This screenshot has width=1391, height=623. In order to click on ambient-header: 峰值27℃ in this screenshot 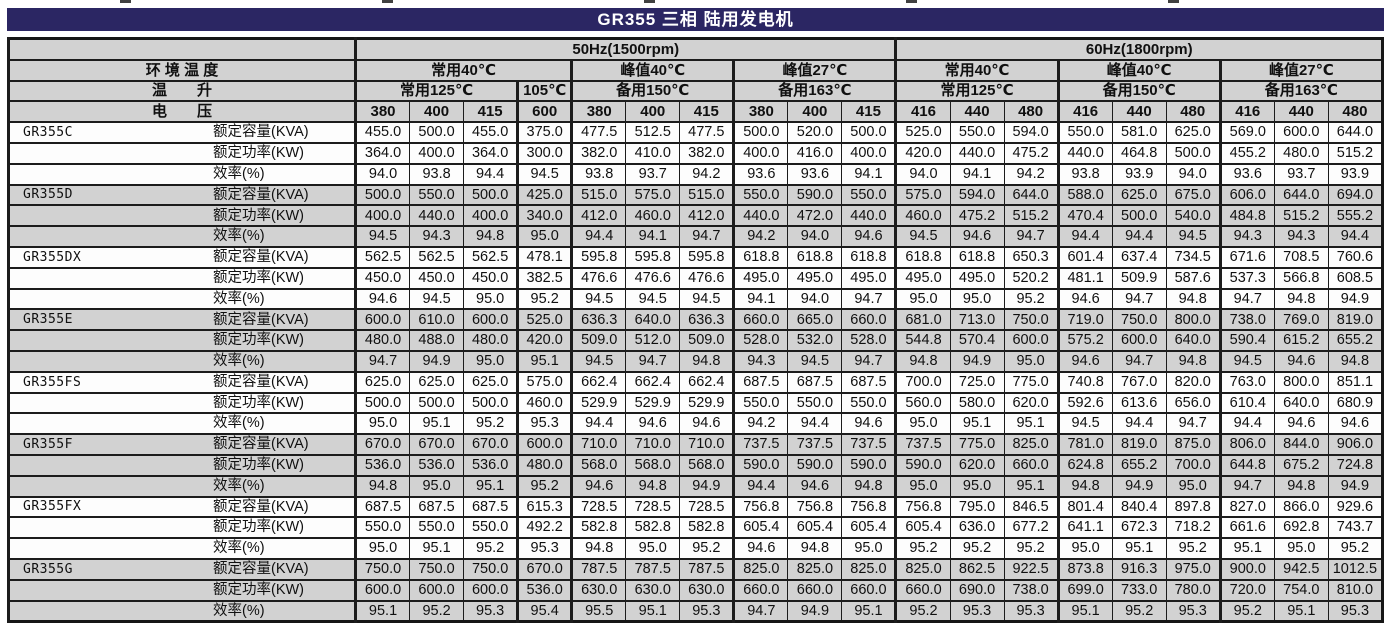, I will do `click(814, 70)`.